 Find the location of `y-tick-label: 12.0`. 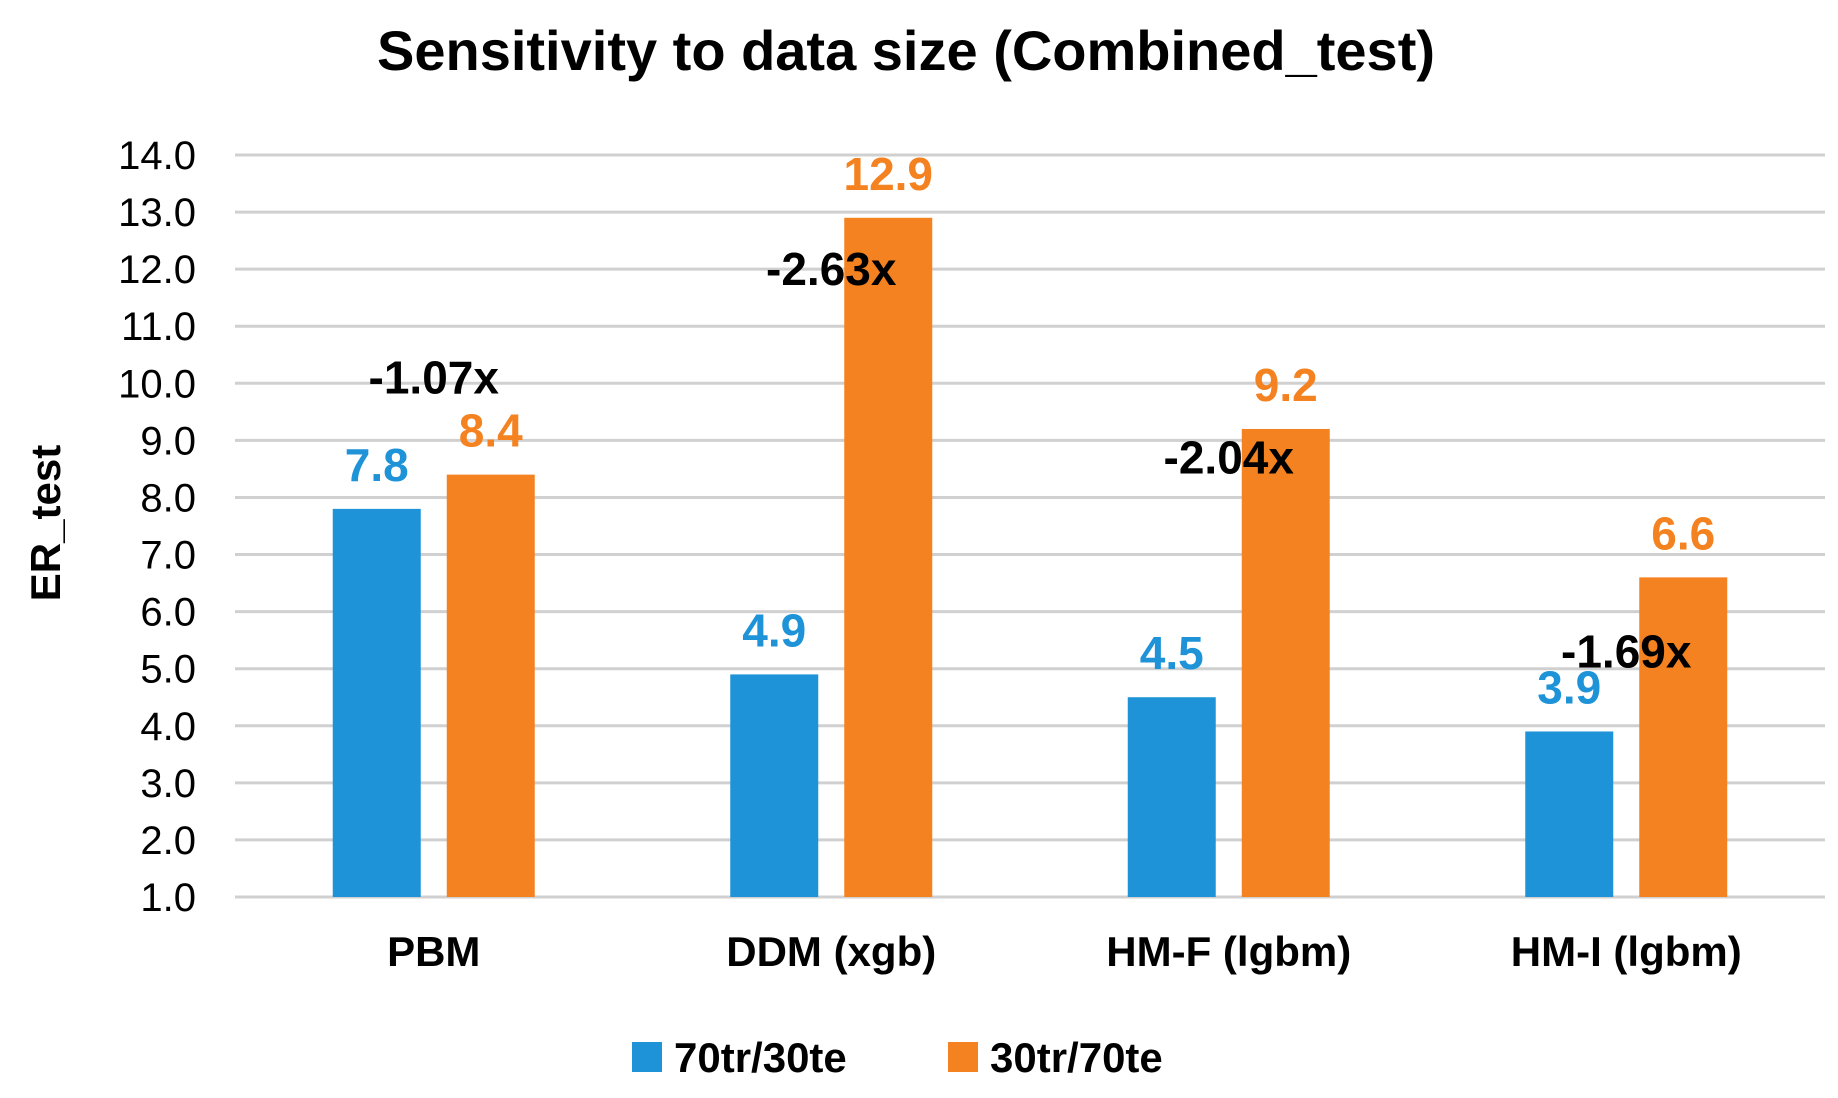

y-tick-label: 12.0 is located at coordinates (157, 270).